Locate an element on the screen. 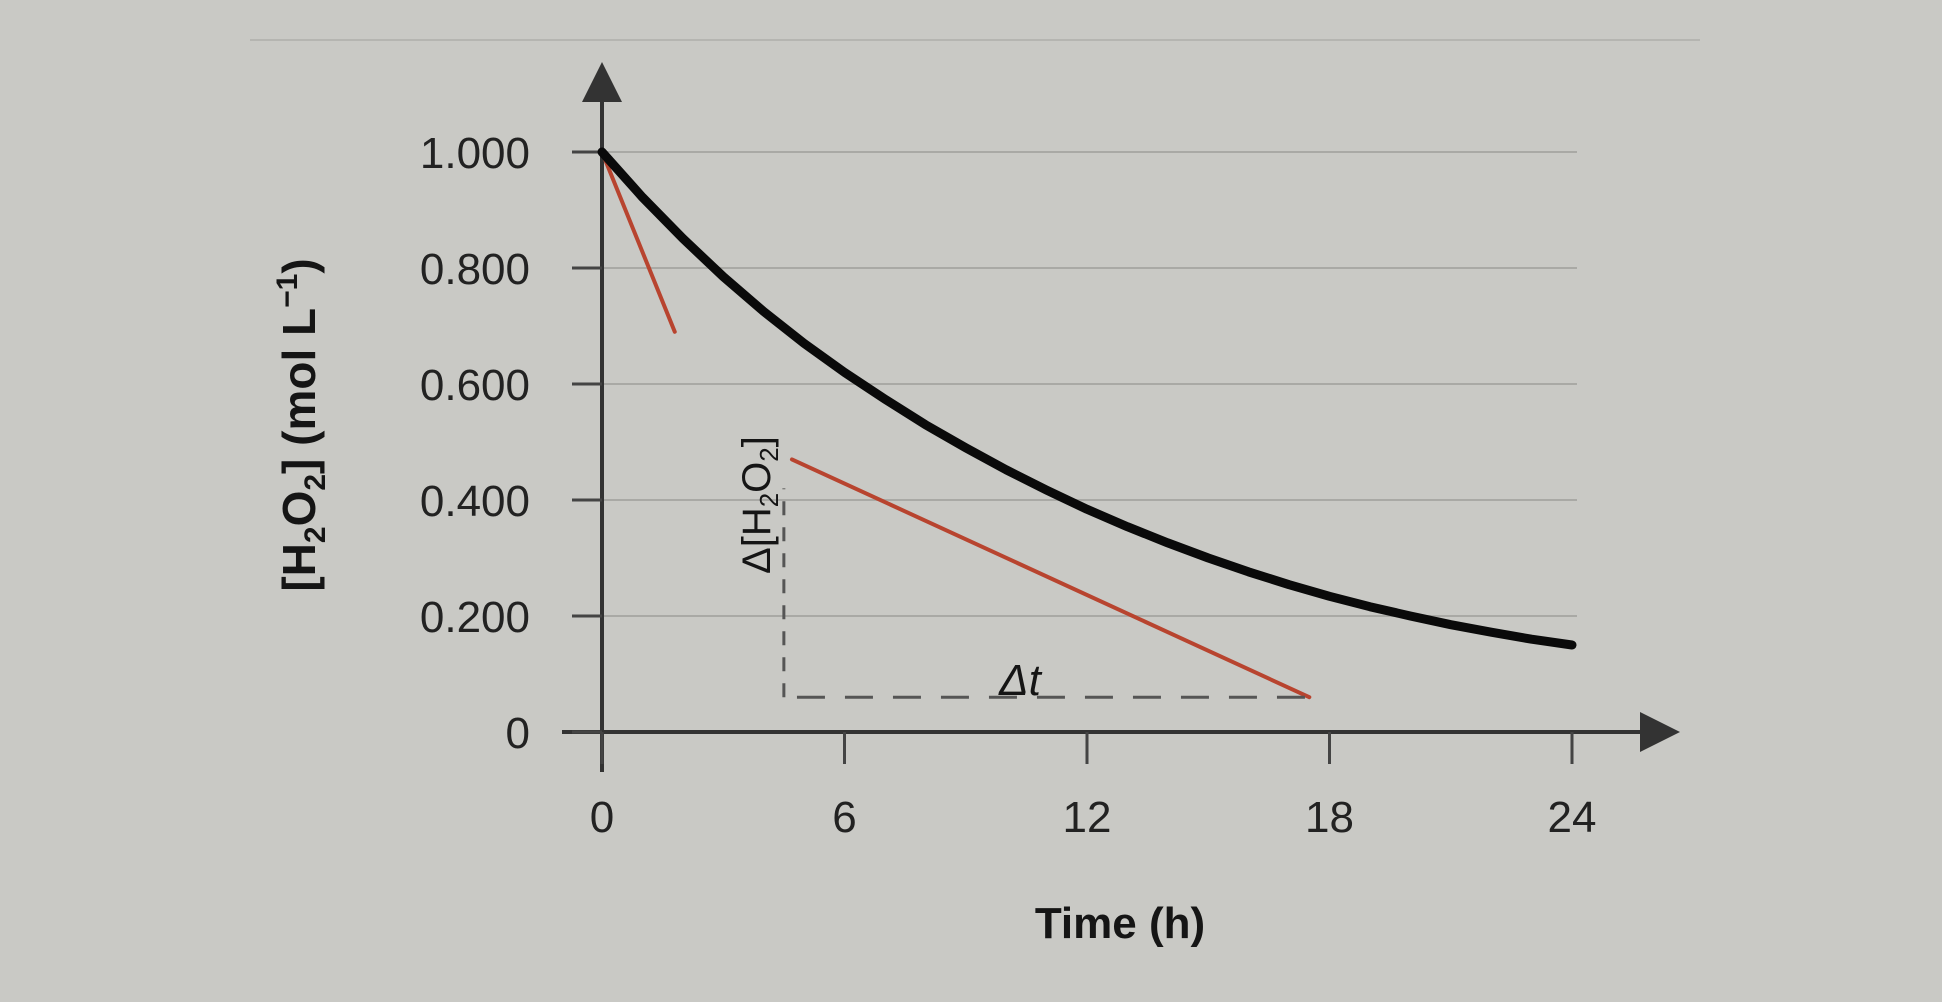 The image size is (1942, 1002). x-tick-label-2: 12 is located at coordinates (1087, 817).